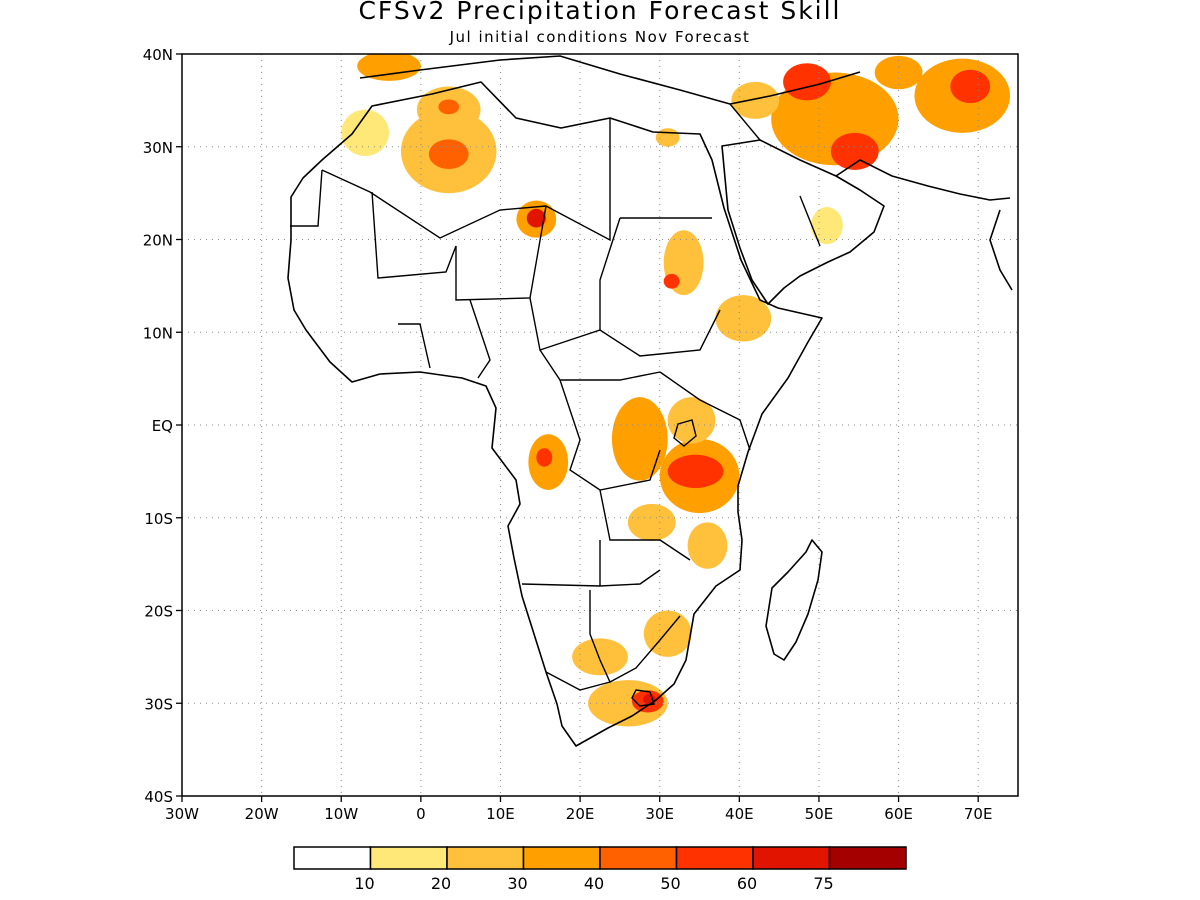 Image resolution: width=1200 pixels, height=900 pixels. I want to click on x-tick-label-9: 60E, so click(898, 814).